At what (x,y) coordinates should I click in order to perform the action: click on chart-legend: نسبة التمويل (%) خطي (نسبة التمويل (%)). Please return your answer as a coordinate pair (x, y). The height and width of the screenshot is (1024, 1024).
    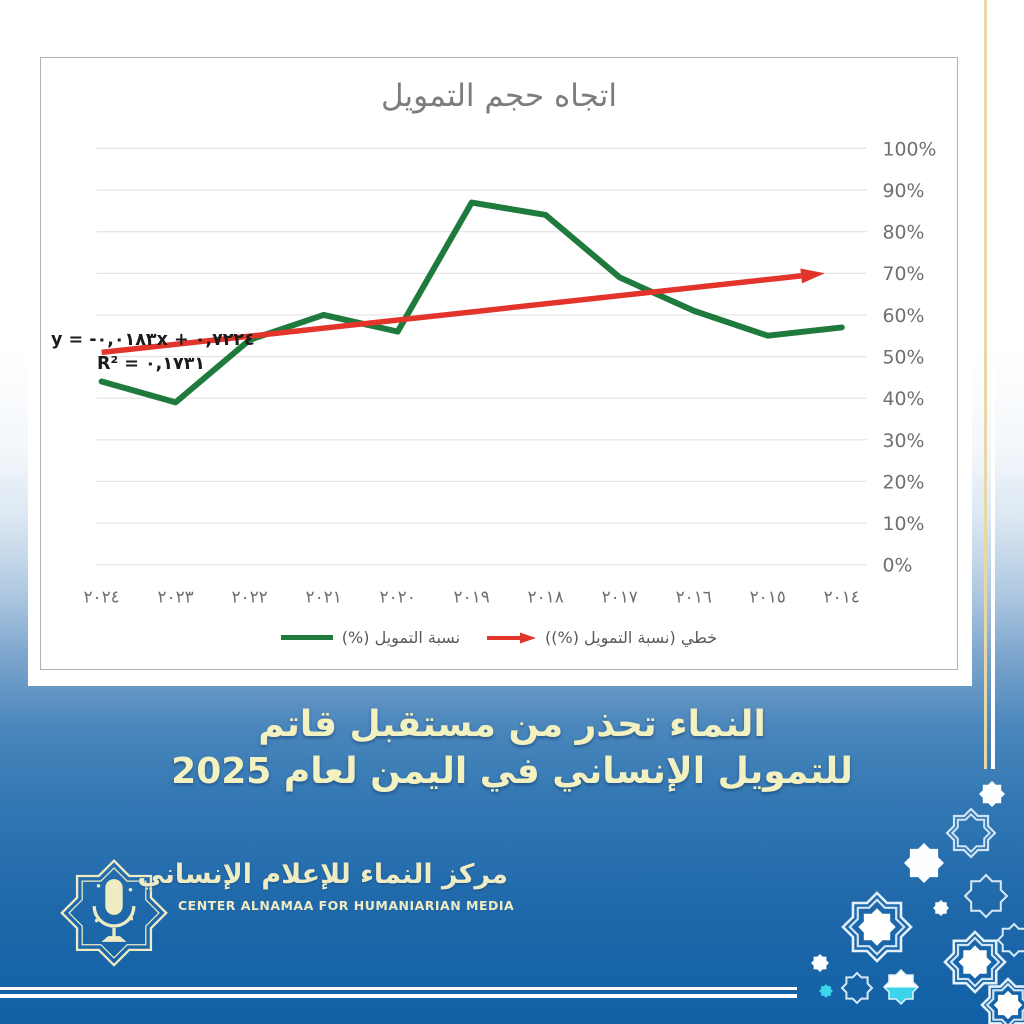
    Looking at the image, I should click on (499, 637).